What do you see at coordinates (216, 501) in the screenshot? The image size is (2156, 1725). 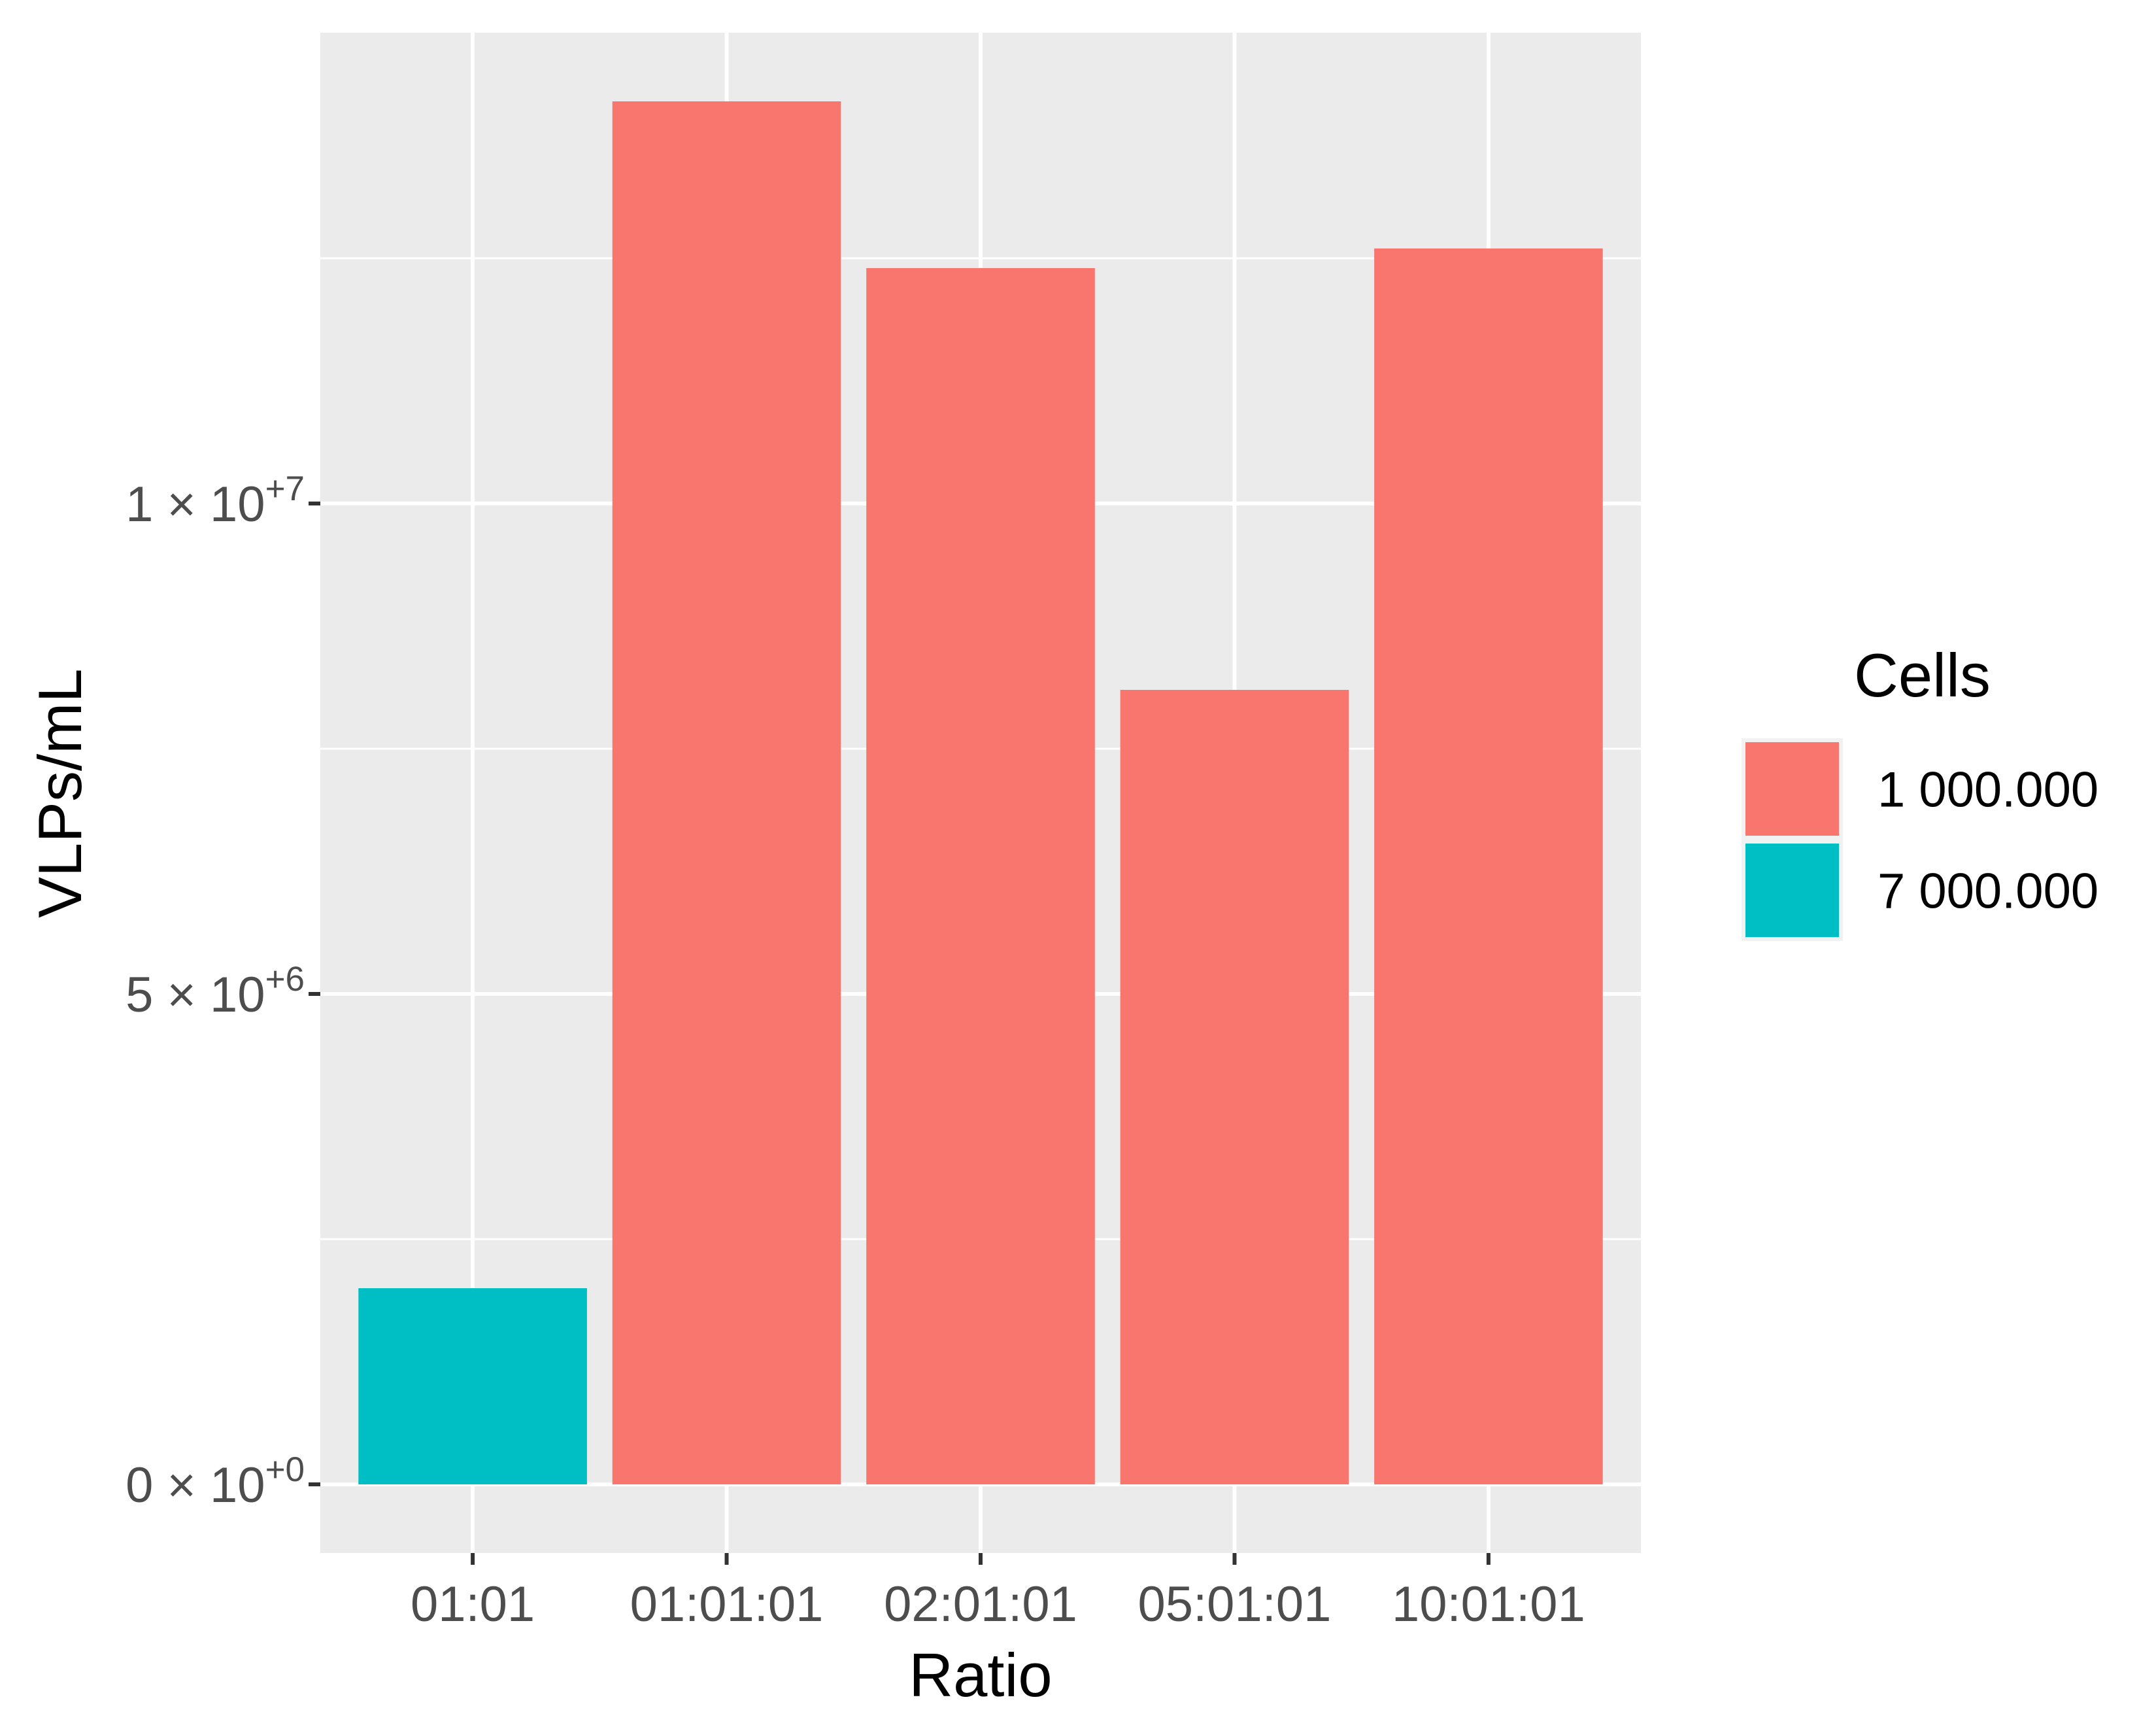 I see `y-tick-label: 1 × 10+7` at bounding box center [216, 501].